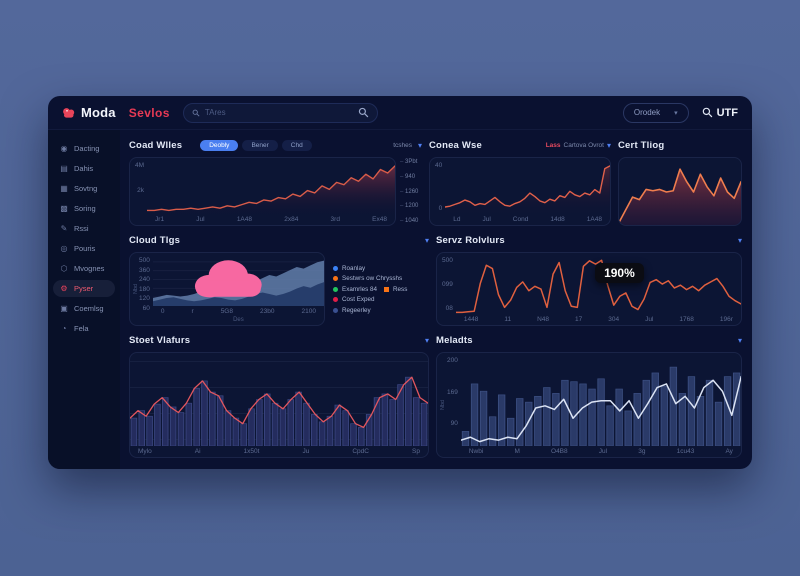 The height and width of the screenshot is (576, 800). I want to click on sidebar-item-pouris: ◎ Pouris, so click(84, 248).